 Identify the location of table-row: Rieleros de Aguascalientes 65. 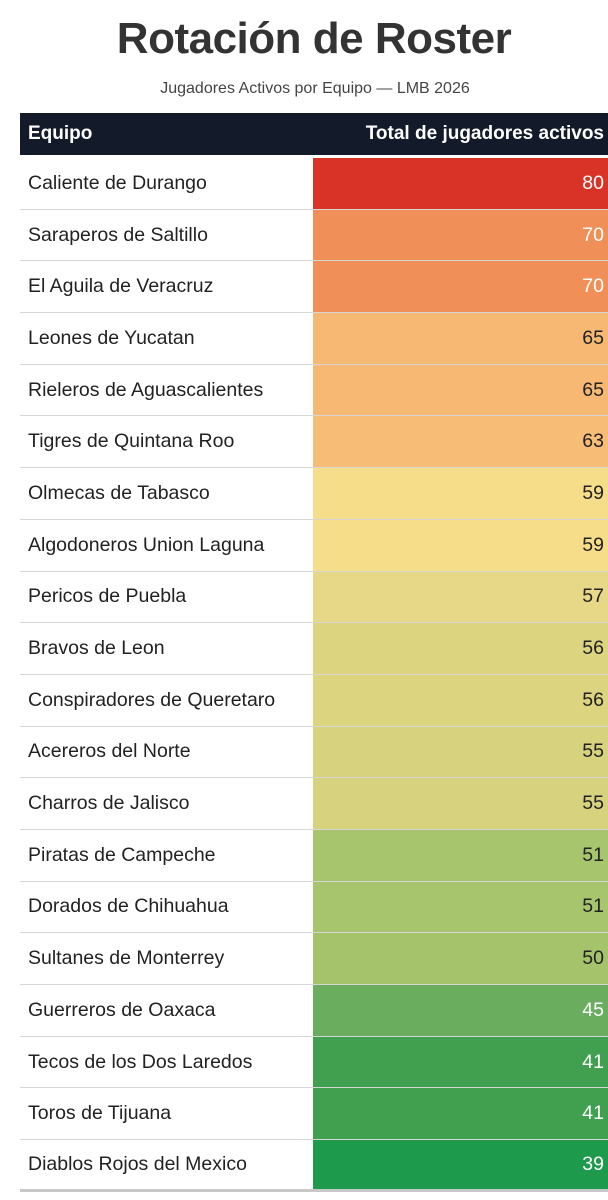
(314, 390).